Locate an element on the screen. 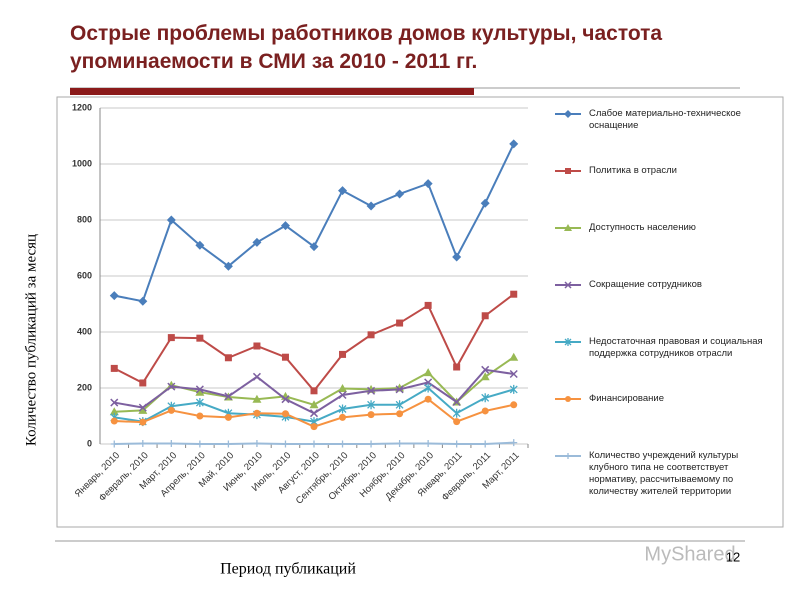 Image resolution: width=800 pixels, height=600 pixels. legend-label: Финансирование is located at coordinates (626, 398).